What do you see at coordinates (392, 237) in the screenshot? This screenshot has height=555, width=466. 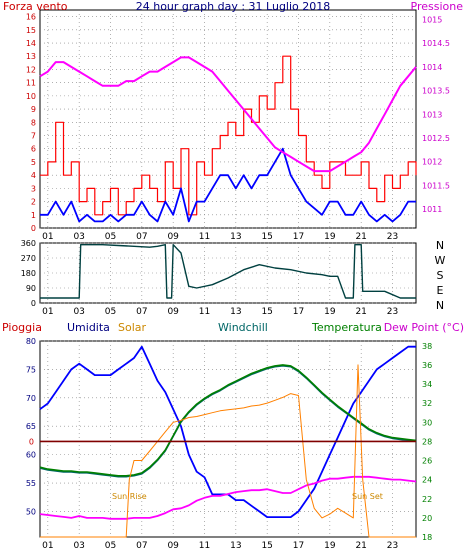 I see `x-tick-0-11: 23` at bounding box center [392, 237].